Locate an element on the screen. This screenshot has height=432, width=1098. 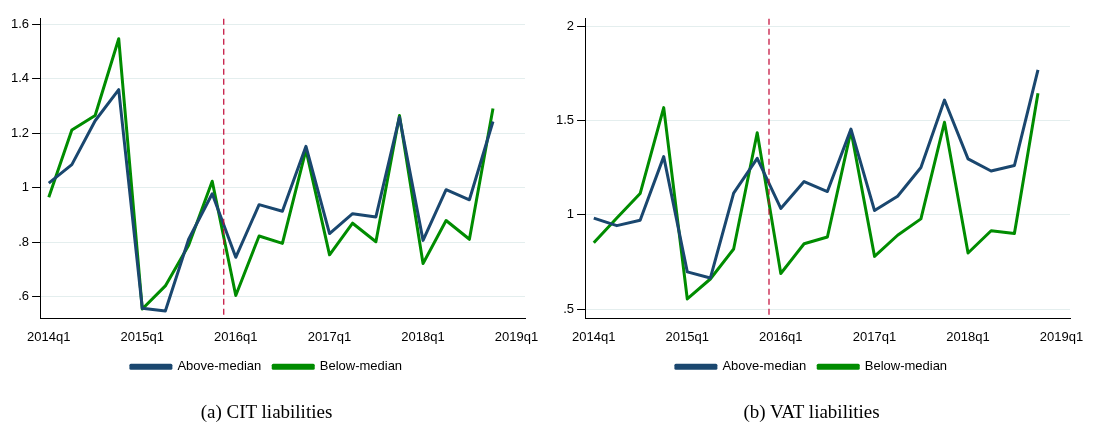
y-tick-label: .5 is located at coordinates (569, 308).